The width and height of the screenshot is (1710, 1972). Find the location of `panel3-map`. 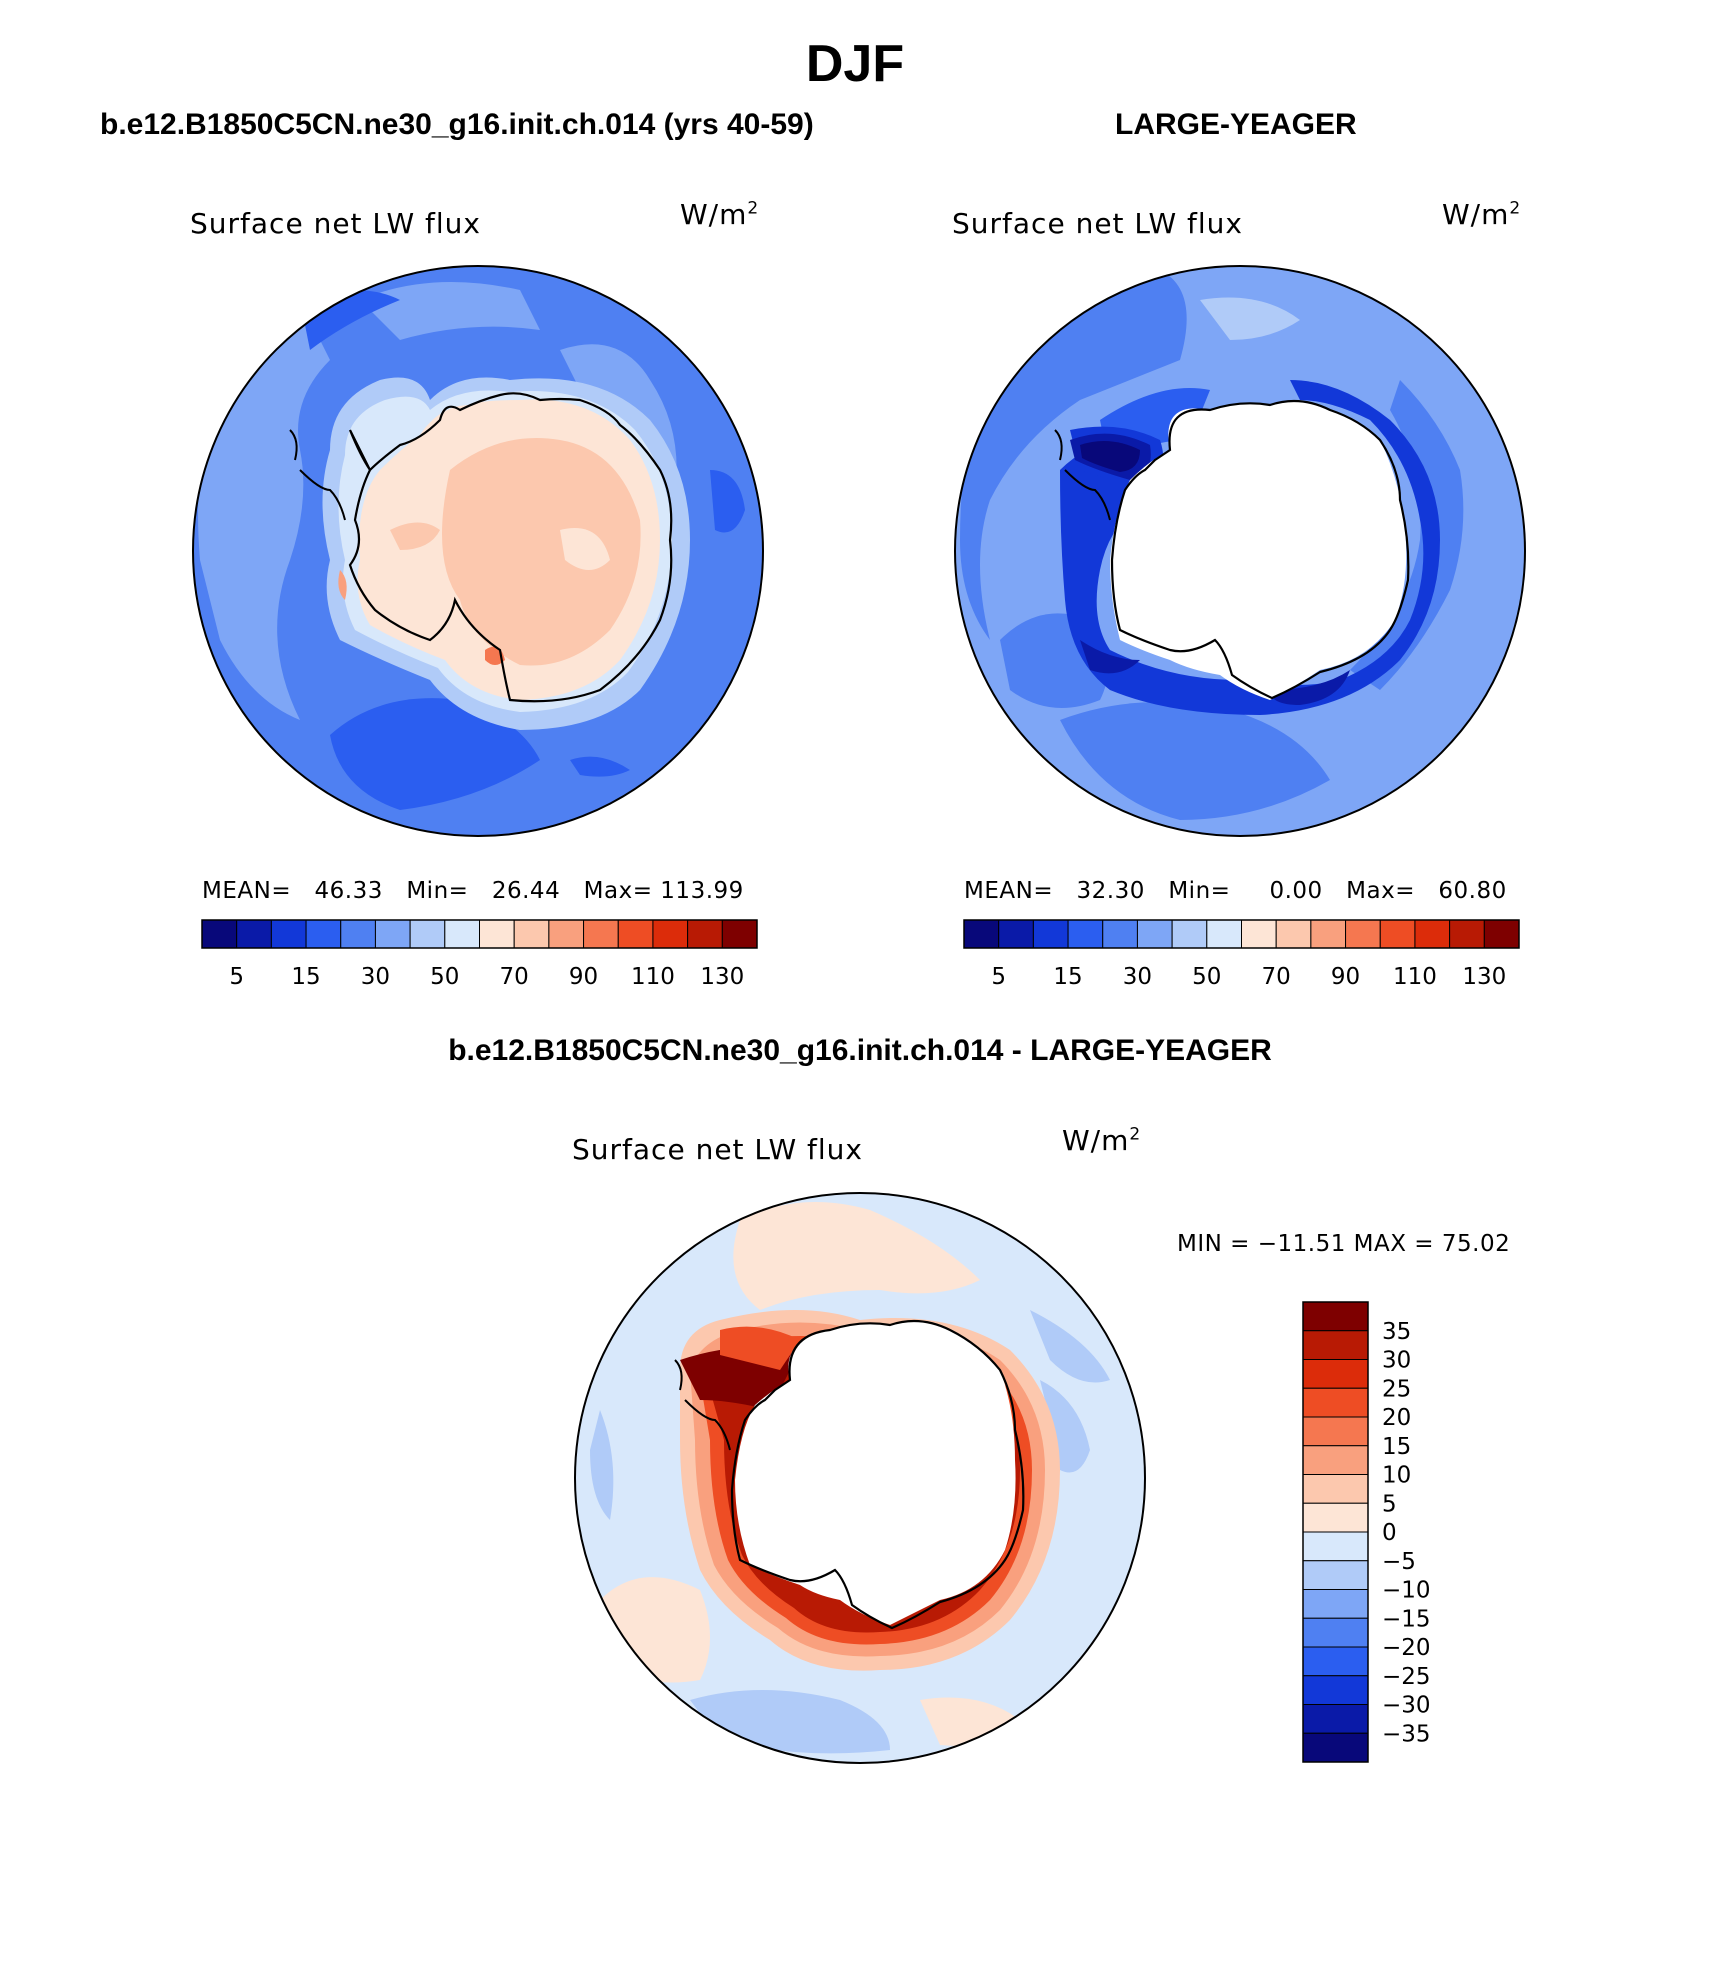

panel3-map is located at coordinates (860, 1478).